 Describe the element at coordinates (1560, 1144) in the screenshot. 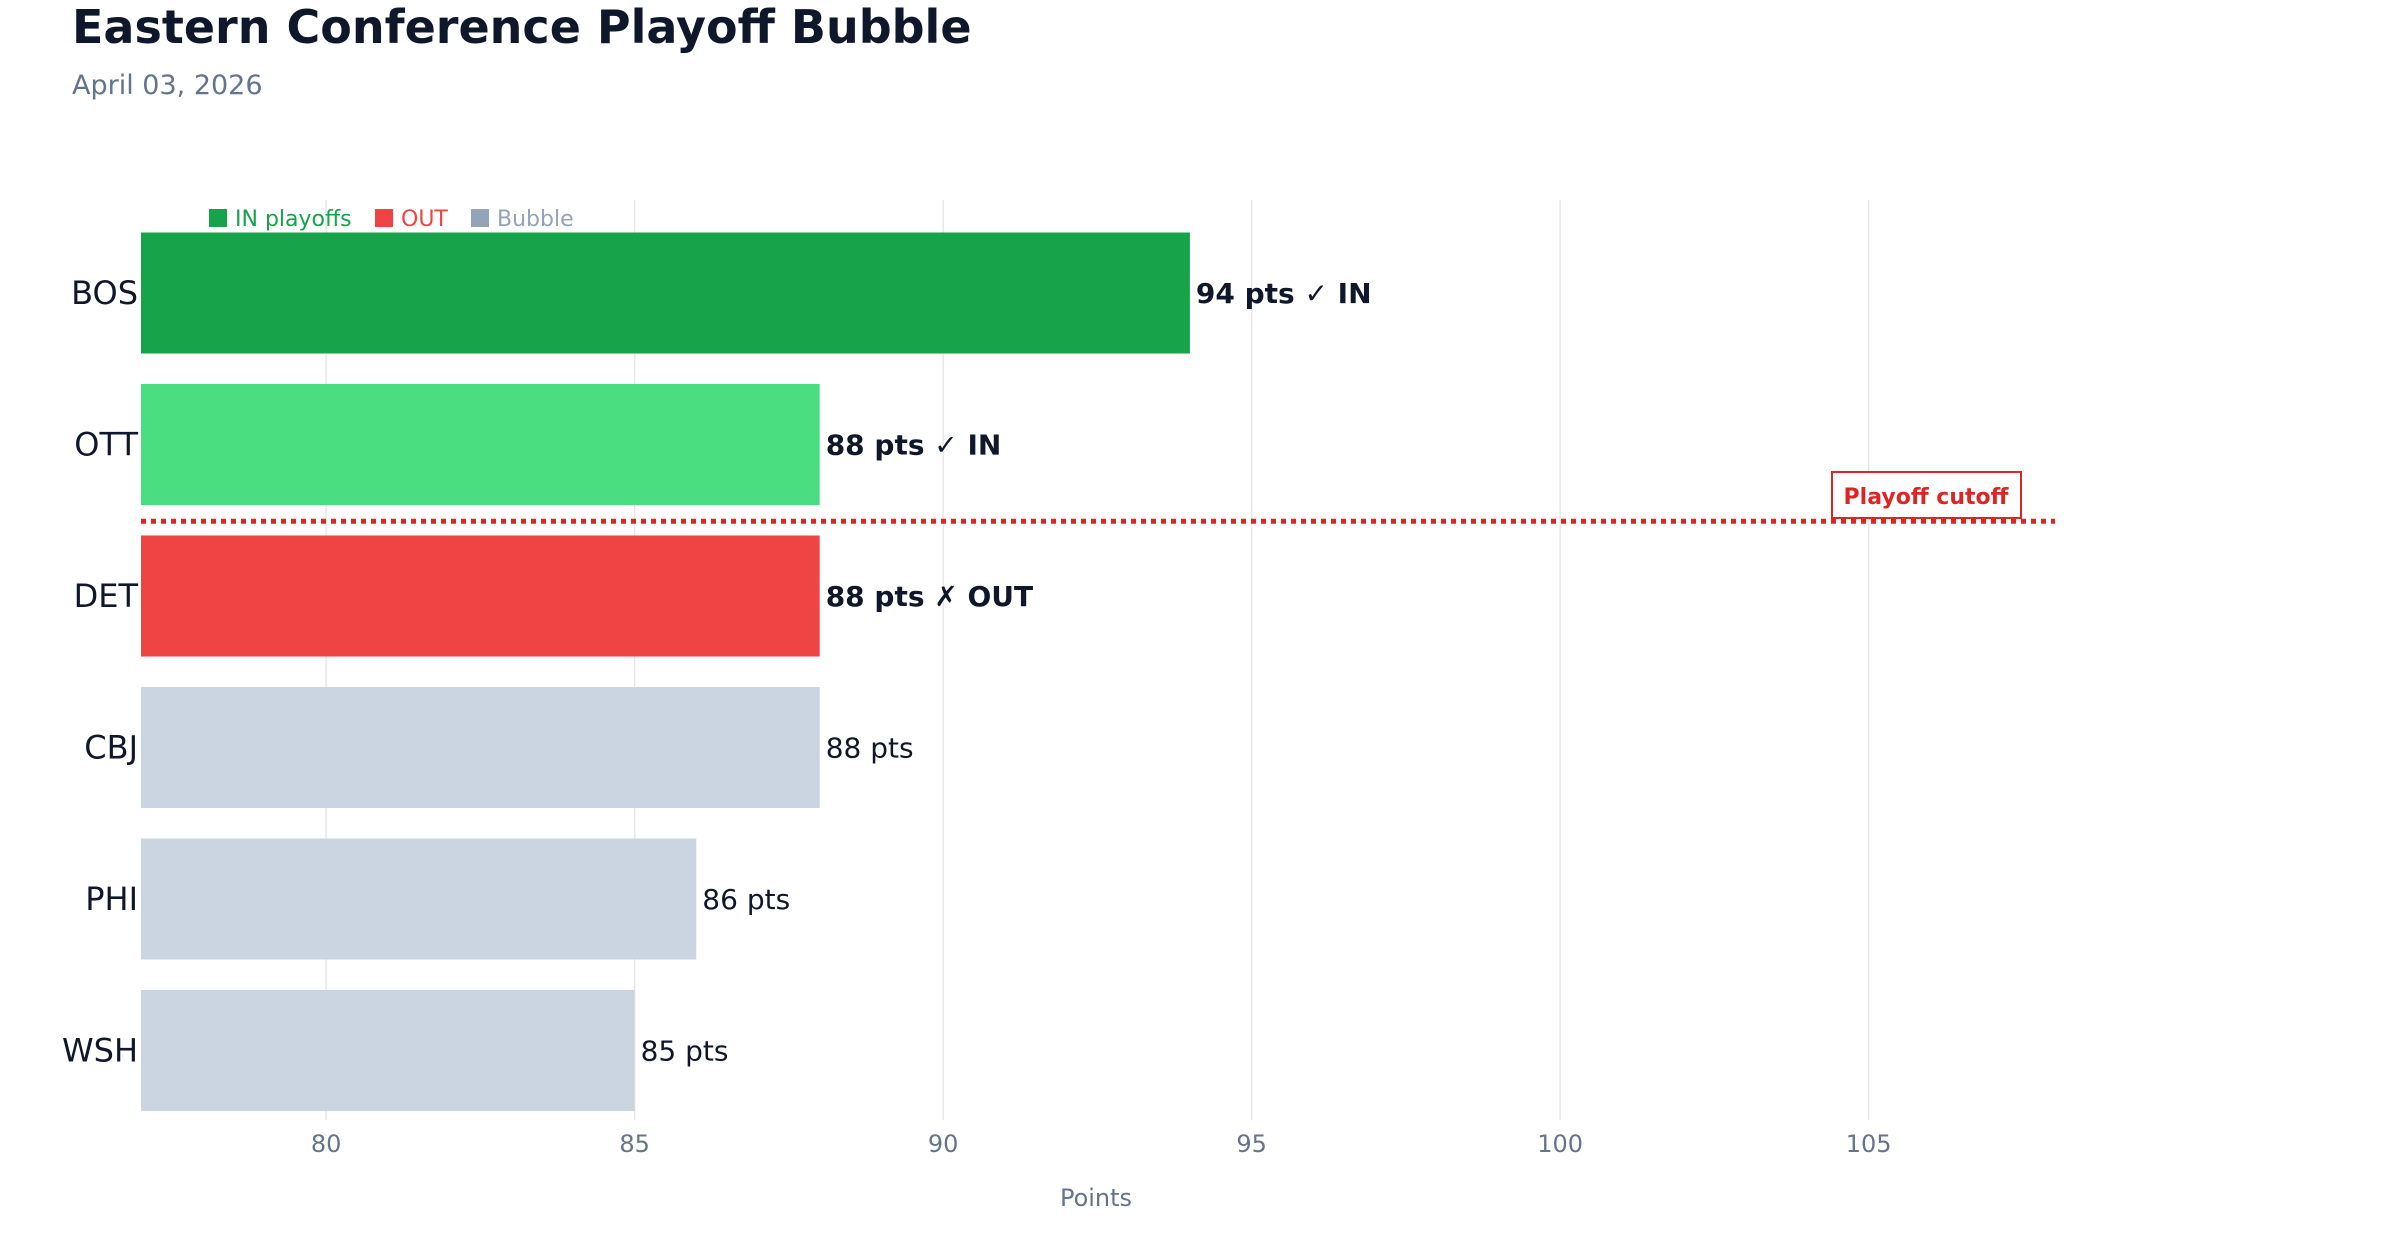

I see `x-tick-label: 100` at that location.